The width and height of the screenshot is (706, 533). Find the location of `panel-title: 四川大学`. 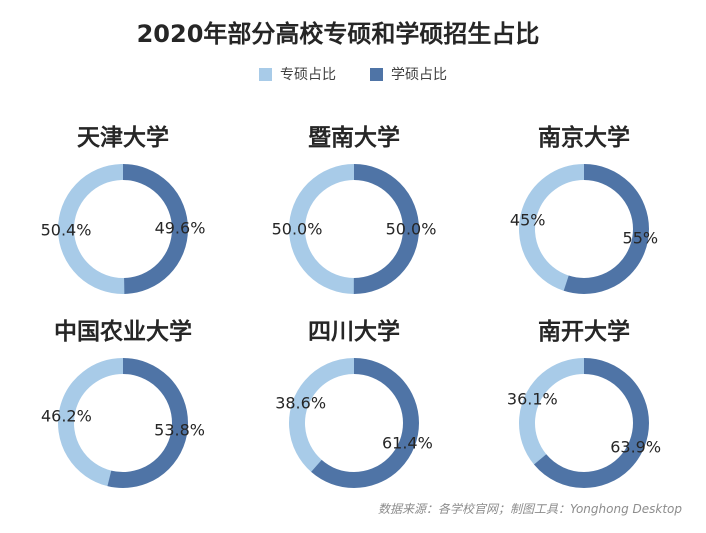

panel-title: 四川大学 is located at coordinates (354, 332).